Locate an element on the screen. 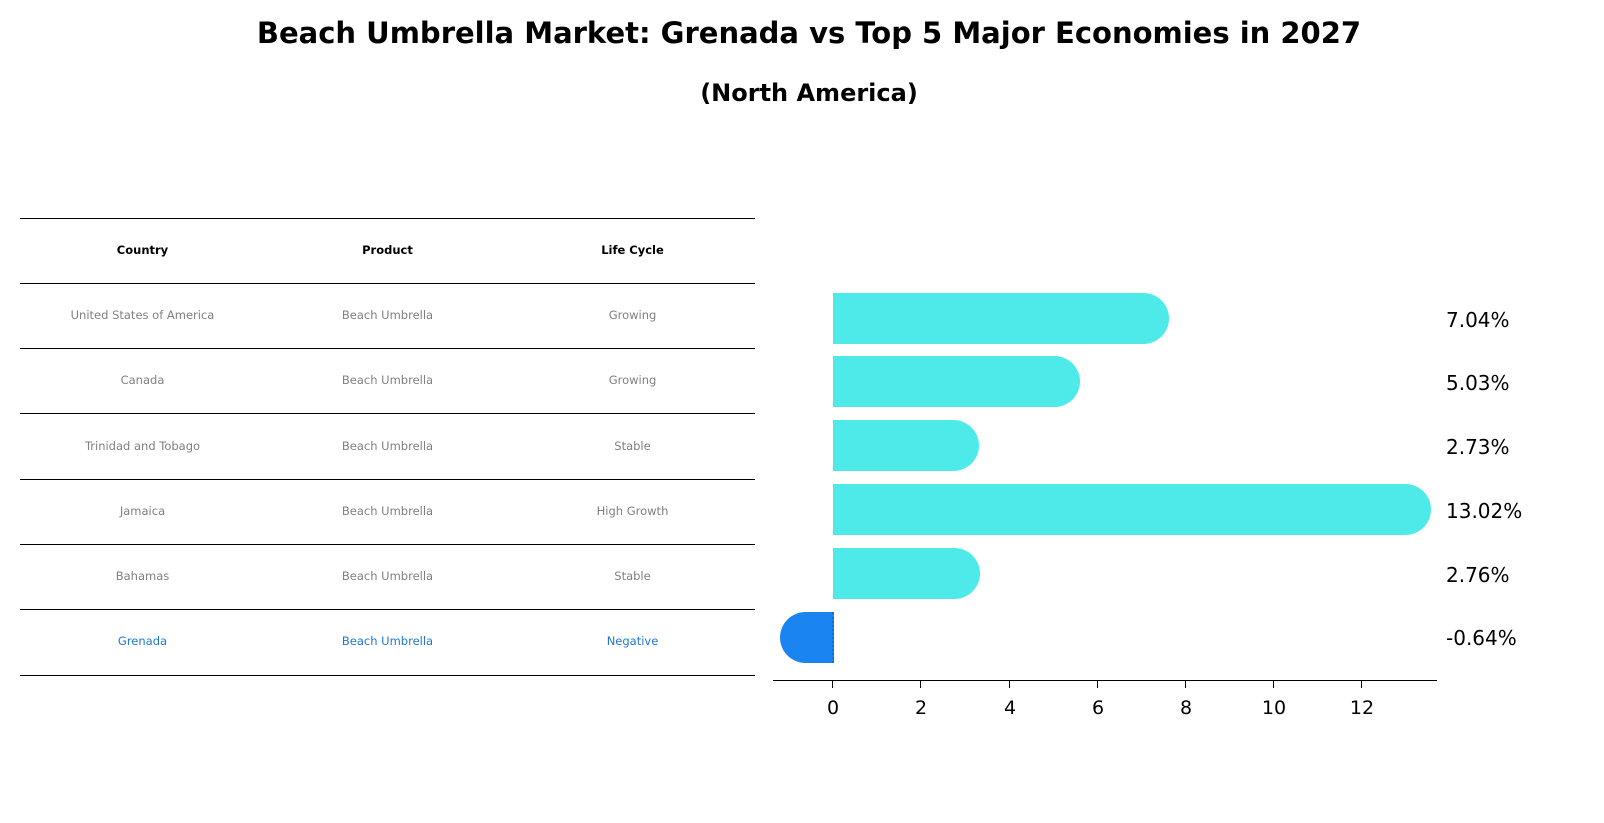 The image size is (1604, 823). column-header-country: Country is located at coordinates (142, 250).